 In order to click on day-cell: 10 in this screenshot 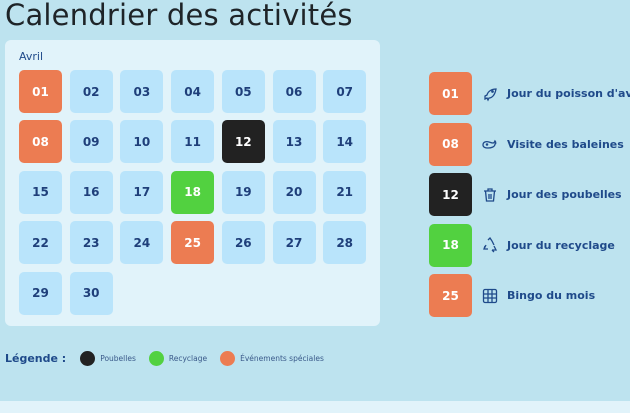, I will do `click(142, 142)`.